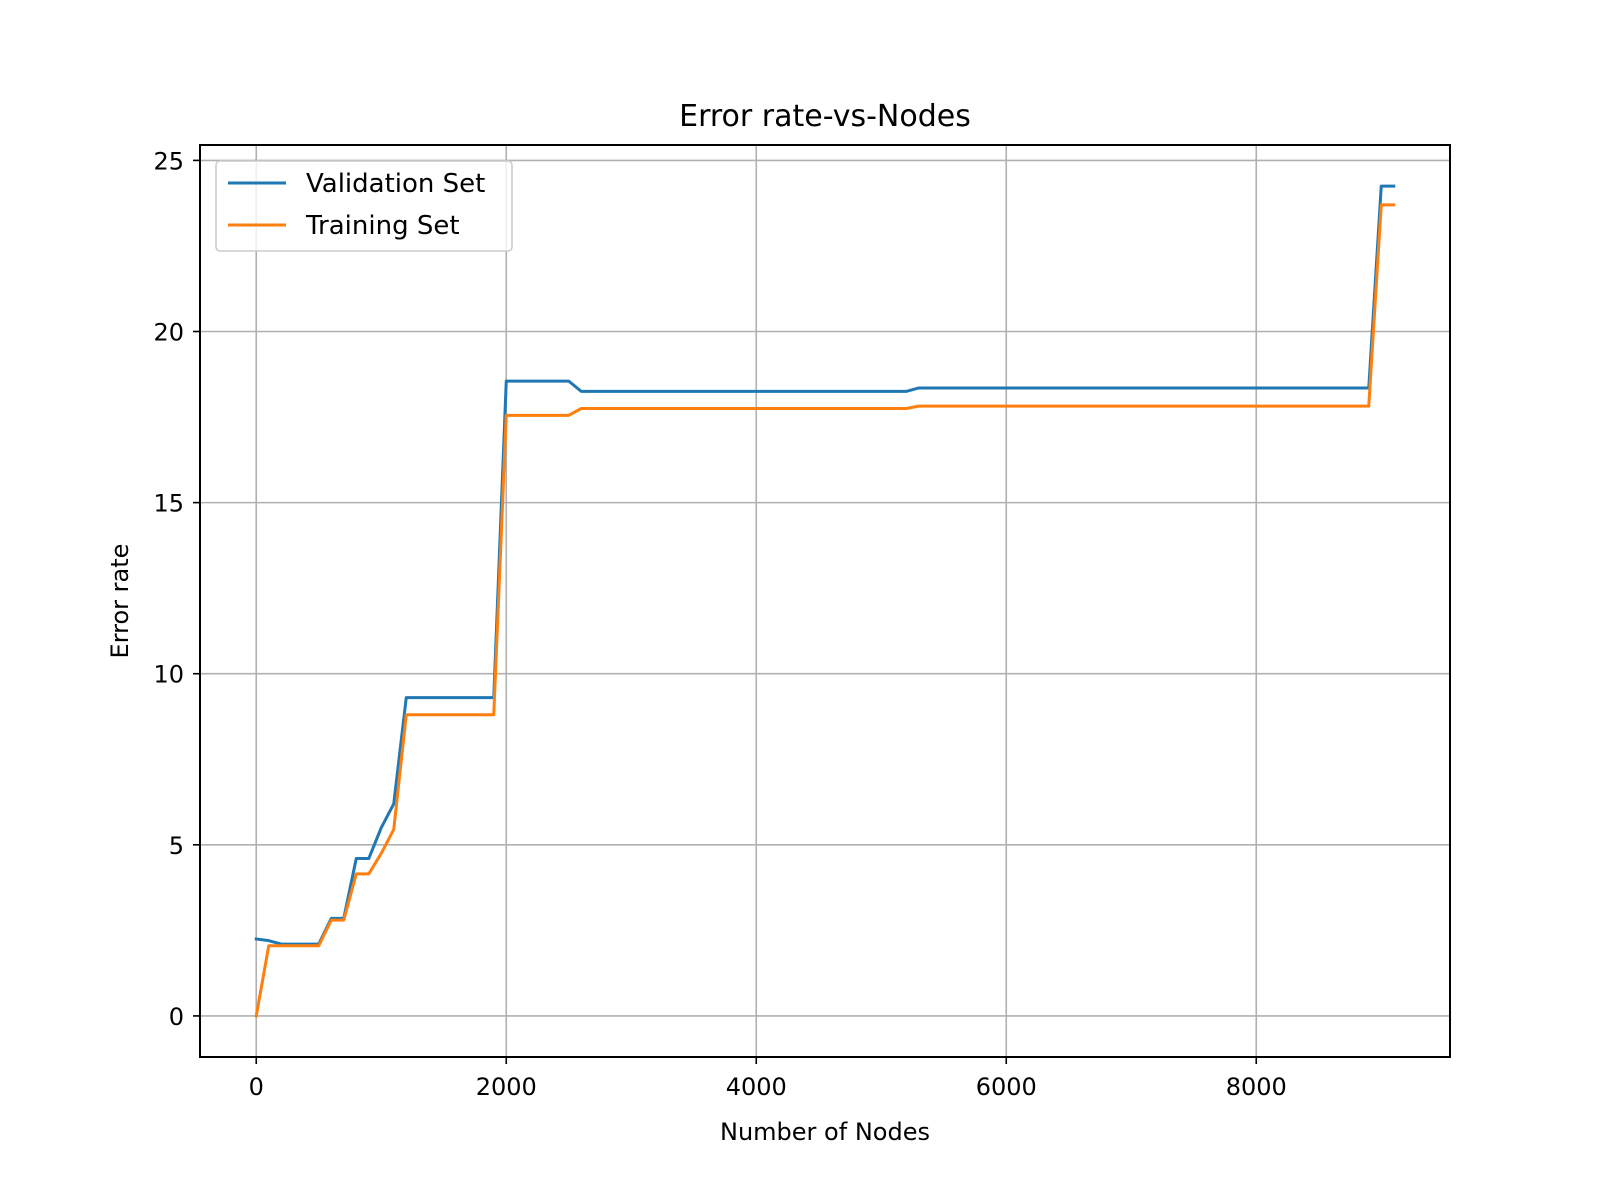 This screenshot has height=1200, width=1600. I want to click on x-tick-label: 2000, so click(506, 1087).